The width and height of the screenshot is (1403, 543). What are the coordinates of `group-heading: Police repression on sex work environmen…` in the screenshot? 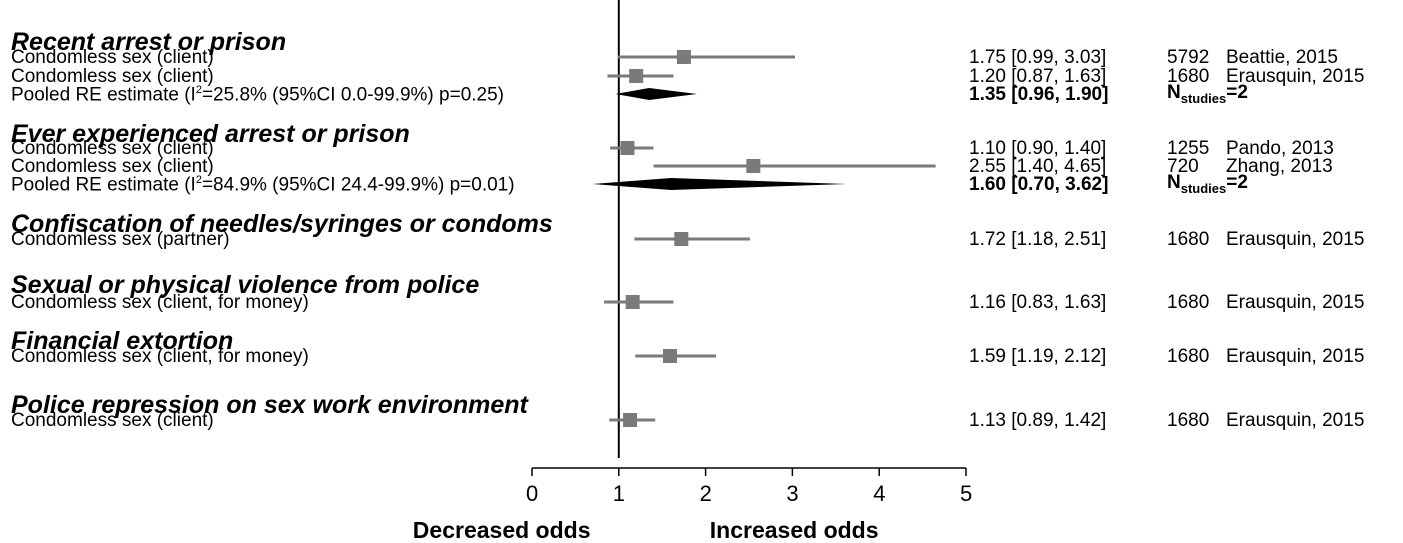 It's located at (269, 405).